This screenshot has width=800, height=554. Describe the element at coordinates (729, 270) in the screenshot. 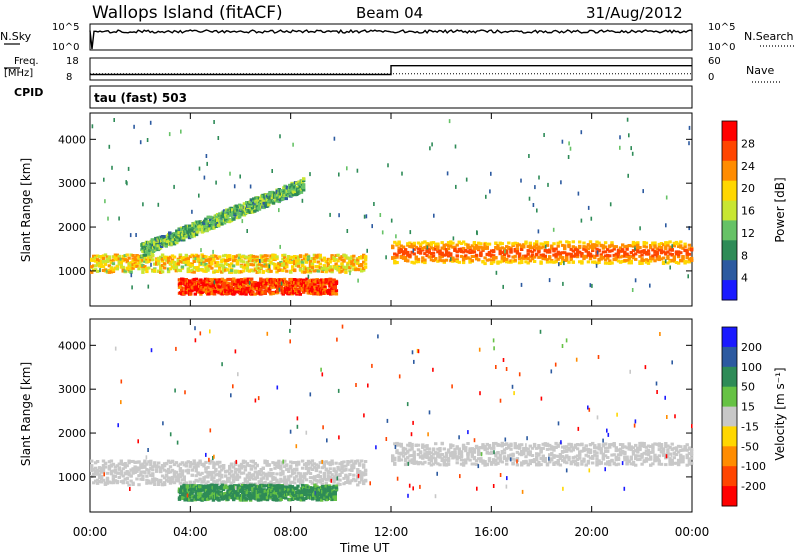

I see `colorbar-swatch` at that location.